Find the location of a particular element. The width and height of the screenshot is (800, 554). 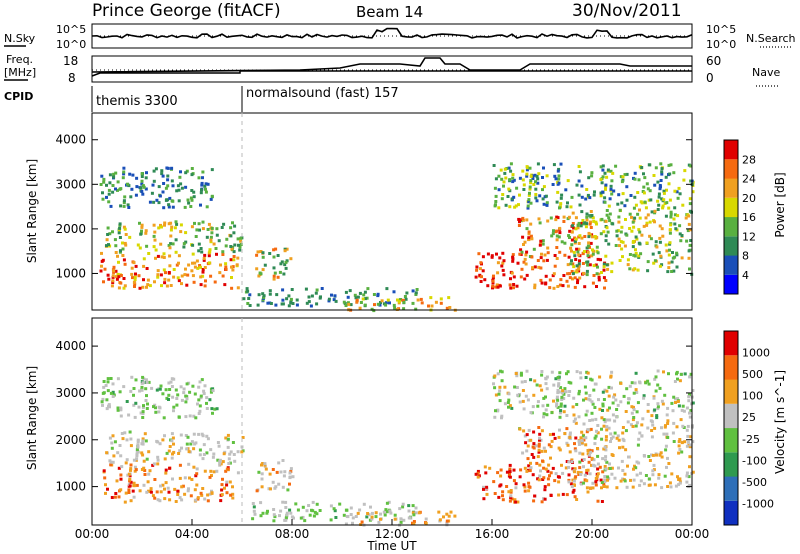

cpid-label: CPID is located at coordinates (18, 96).